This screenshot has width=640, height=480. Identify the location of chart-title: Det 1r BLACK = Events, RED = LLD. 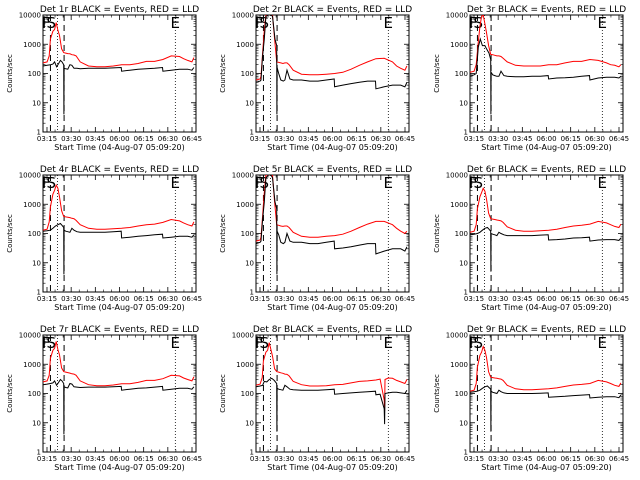
(119, 10).